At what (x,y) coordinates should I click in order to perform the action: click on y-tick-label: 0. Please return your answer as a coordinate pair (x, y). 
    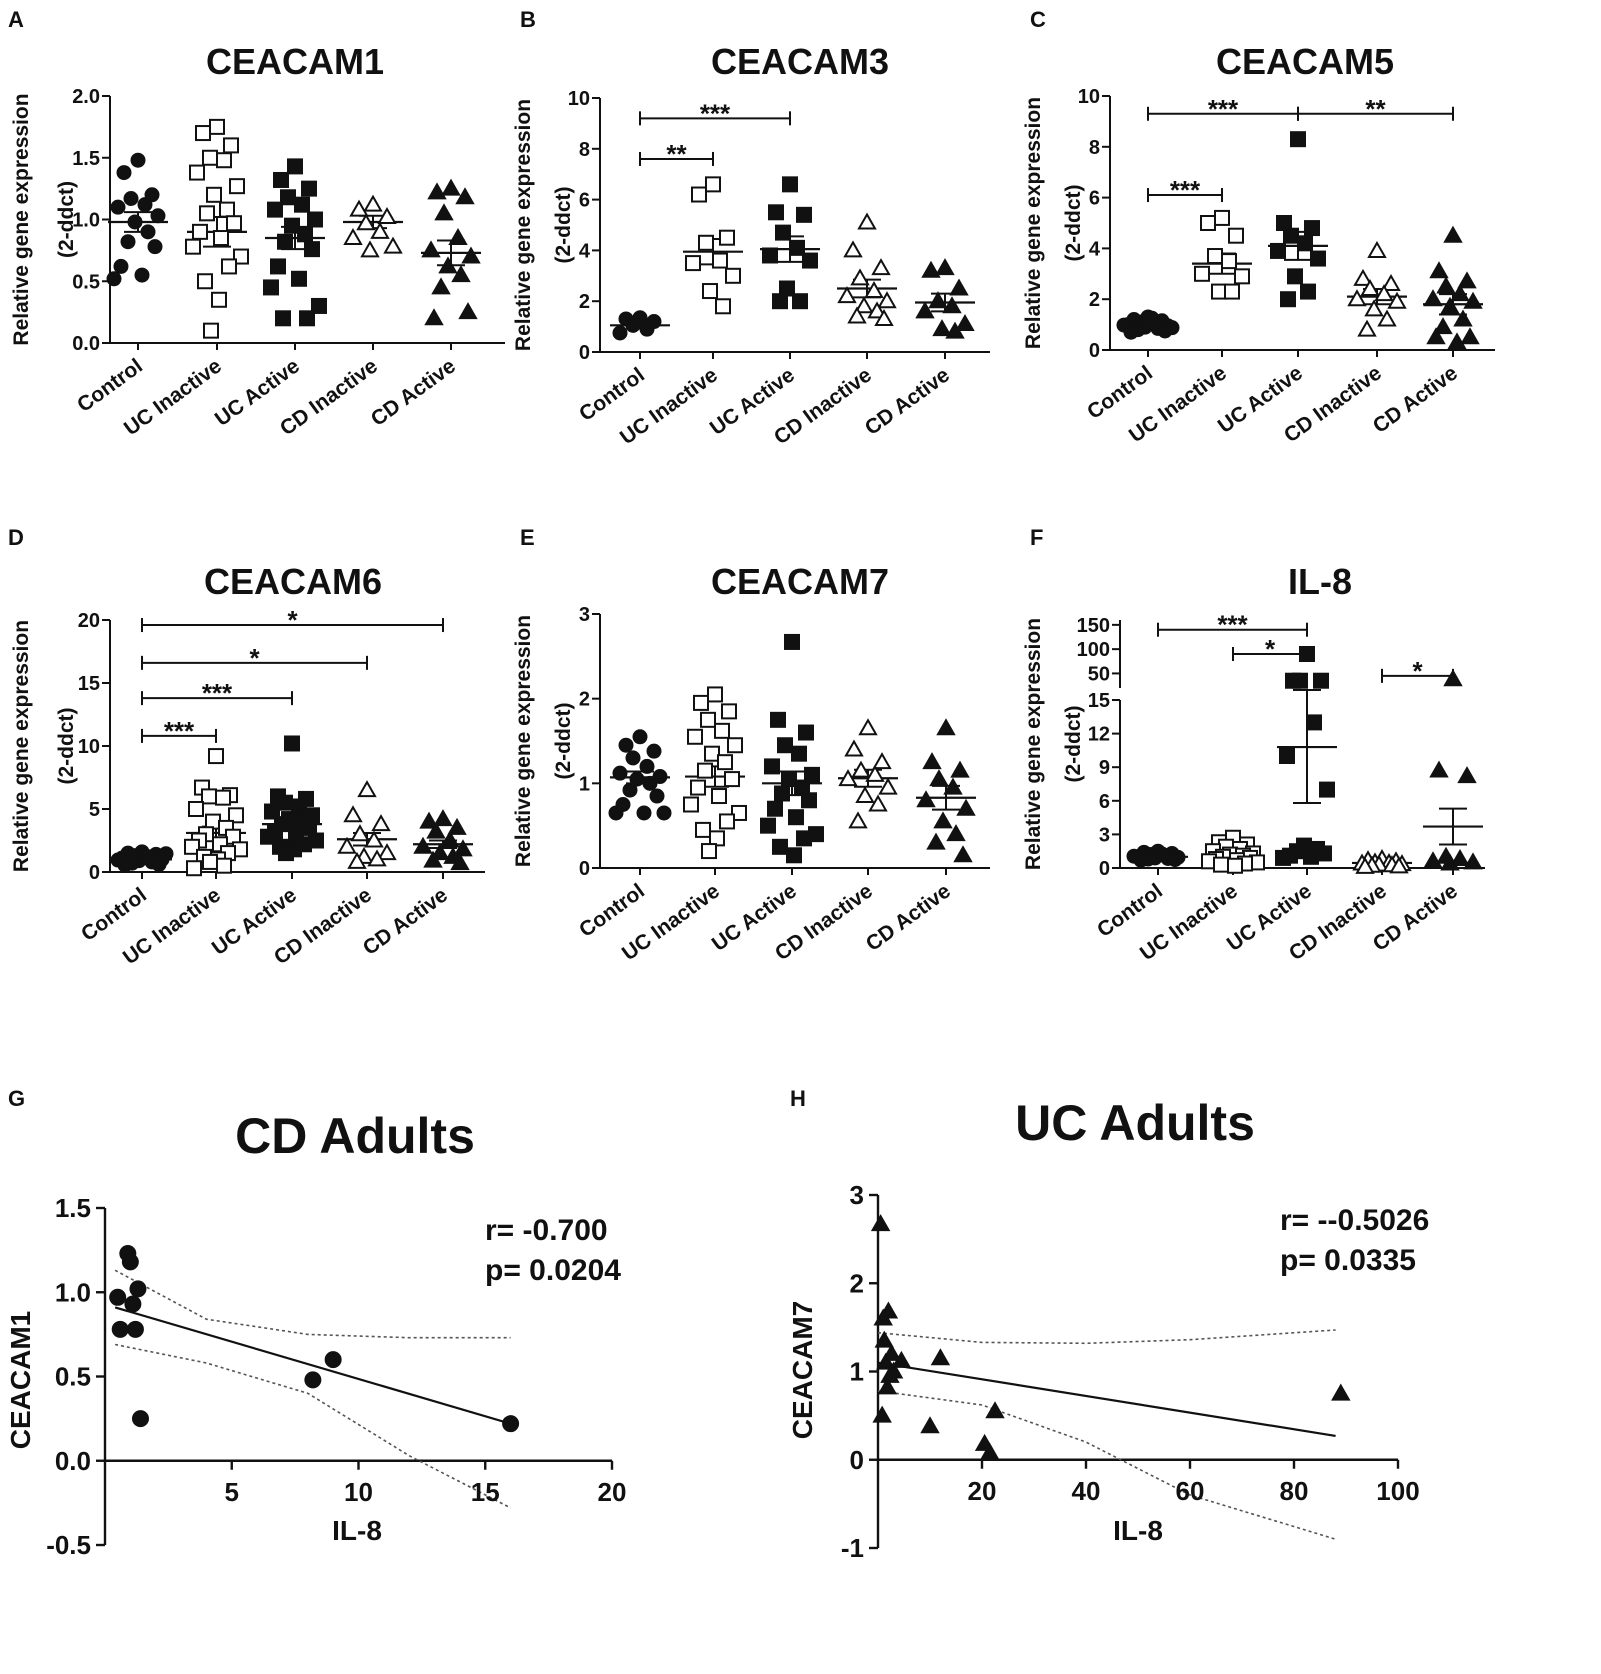
    Looking at the image, I should click on (1104, 869).